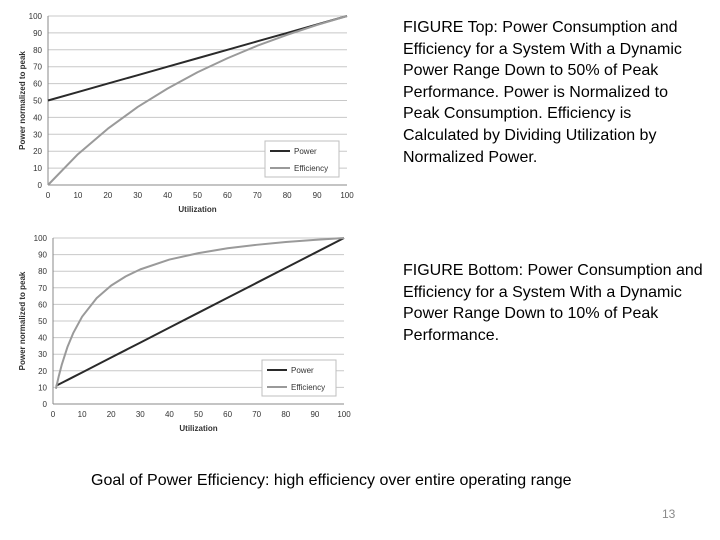 The height and width of the screenshot is (540, 720). Describe the element at coordinates (317, 195) in the screenshot. I see `top-chart-x-tick-label: 90` at that location.